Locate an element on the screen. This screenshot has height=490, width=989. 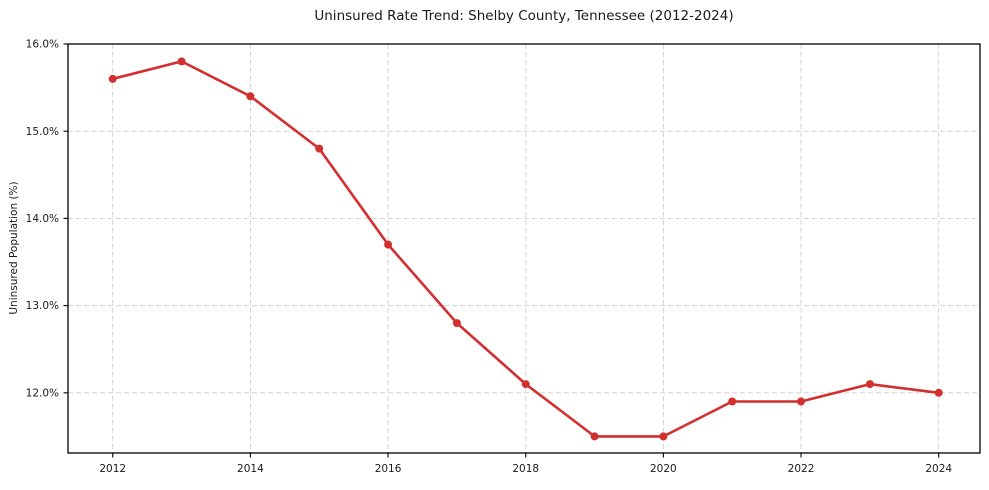
data-point-2019 is located at coordinates (594, 436).